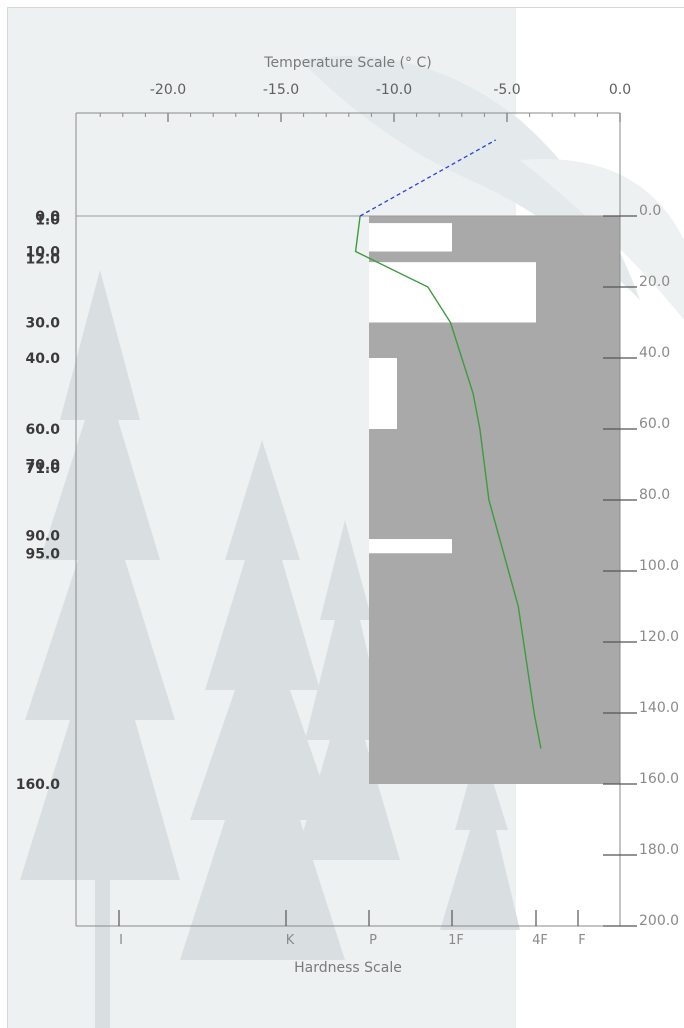 Image resolution: width=684 pixels, height=1028 pixels. What do you see at coordinates (373, 940) in the screenshot?
I see `hardness-tick-label-2: P` at bounding box center [373, 940].